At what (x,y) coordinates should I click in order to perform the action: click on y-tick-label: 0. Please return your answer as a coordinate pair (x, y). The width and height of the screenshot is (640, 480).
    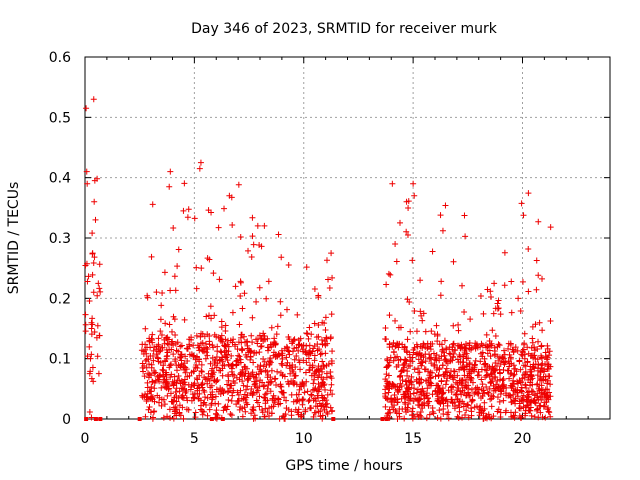
    Looking at the image, I should click on (66, 420).